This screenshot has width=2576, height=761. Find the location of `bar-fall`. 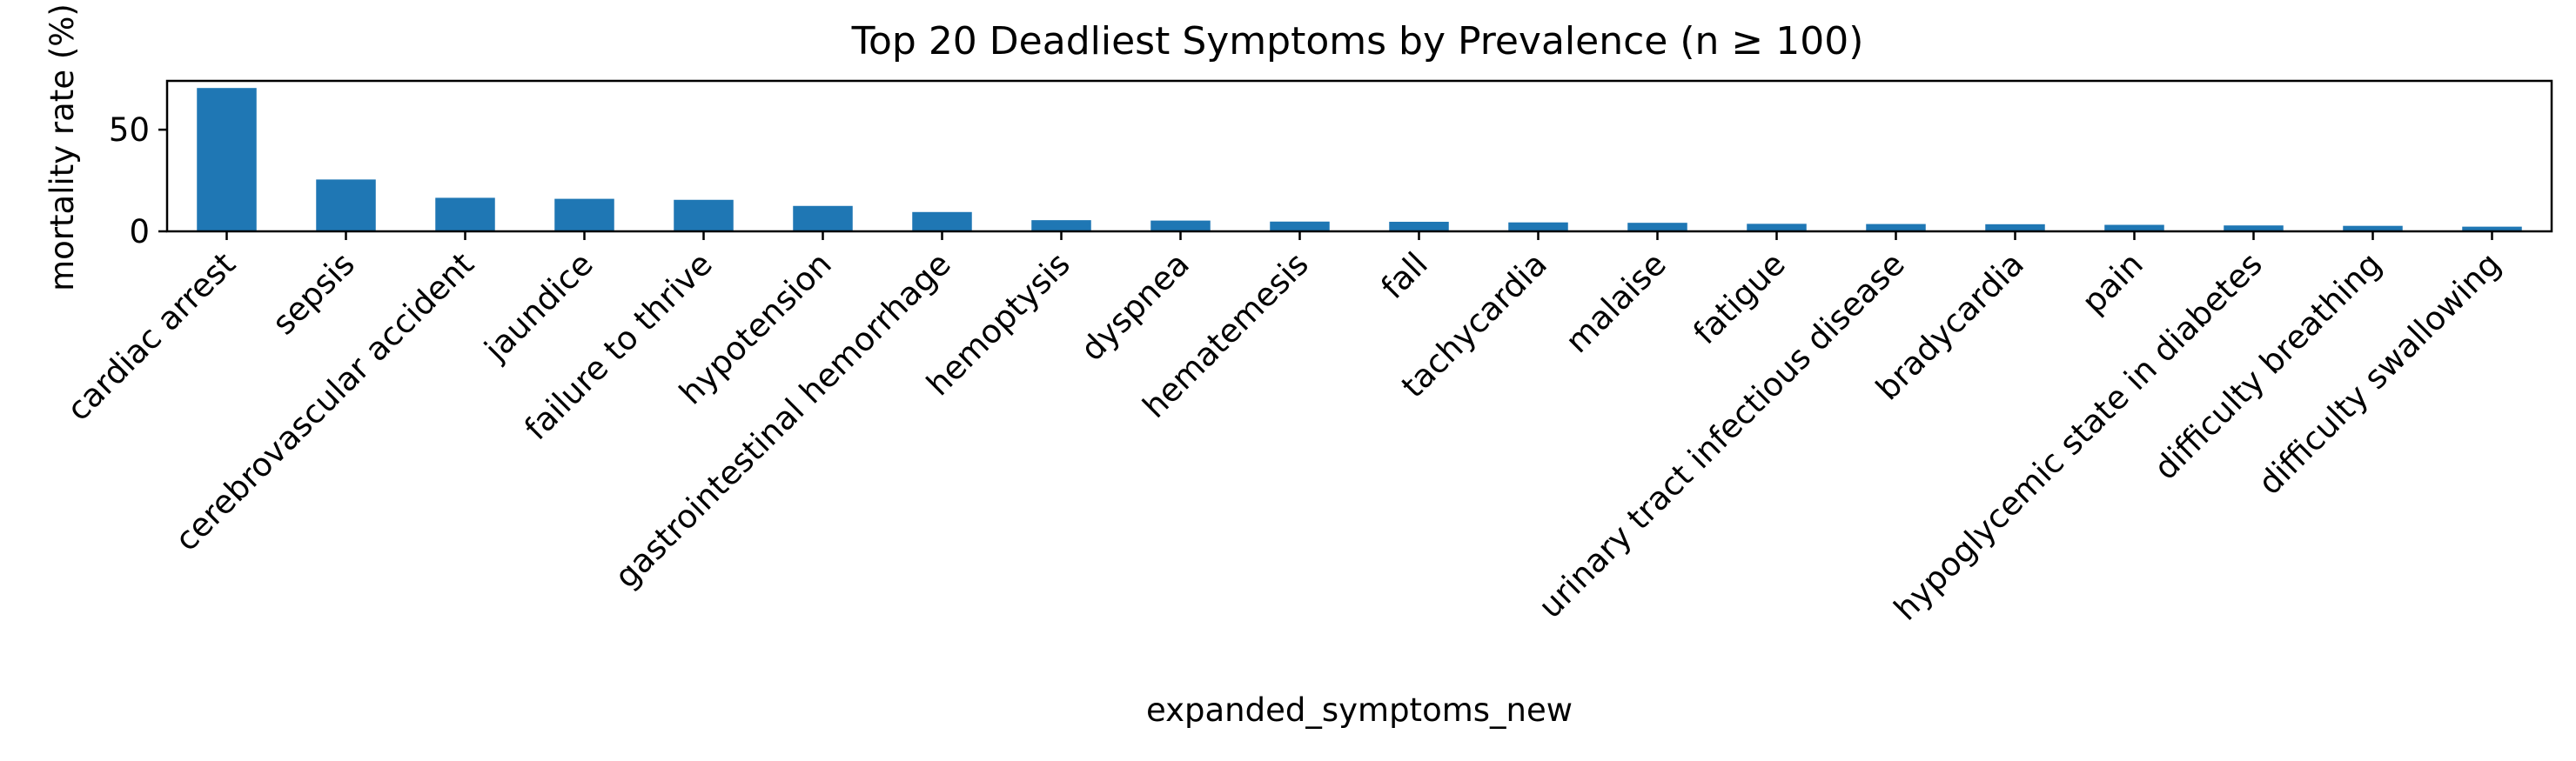

bar-fall is located at coordinates (1419, 226).